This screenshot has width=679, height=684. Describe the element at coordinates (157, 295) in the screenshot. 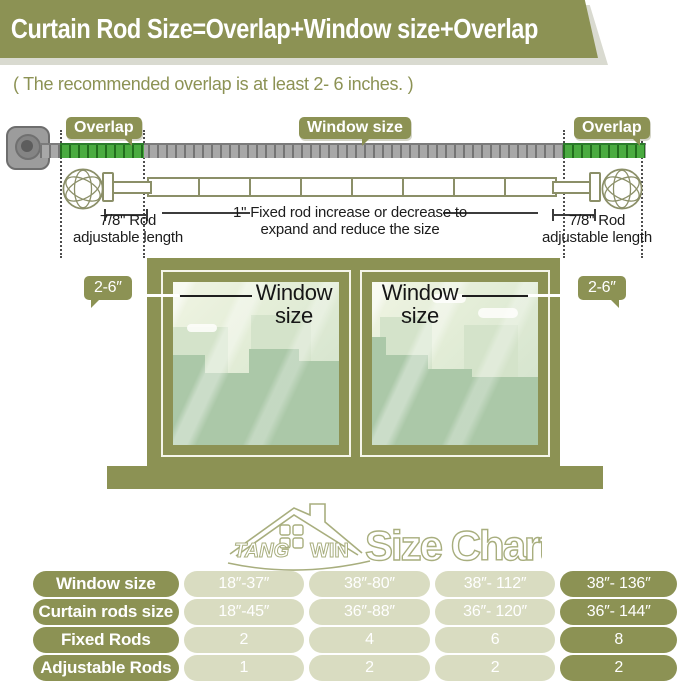

I see `arrow-left-icon` at that location.